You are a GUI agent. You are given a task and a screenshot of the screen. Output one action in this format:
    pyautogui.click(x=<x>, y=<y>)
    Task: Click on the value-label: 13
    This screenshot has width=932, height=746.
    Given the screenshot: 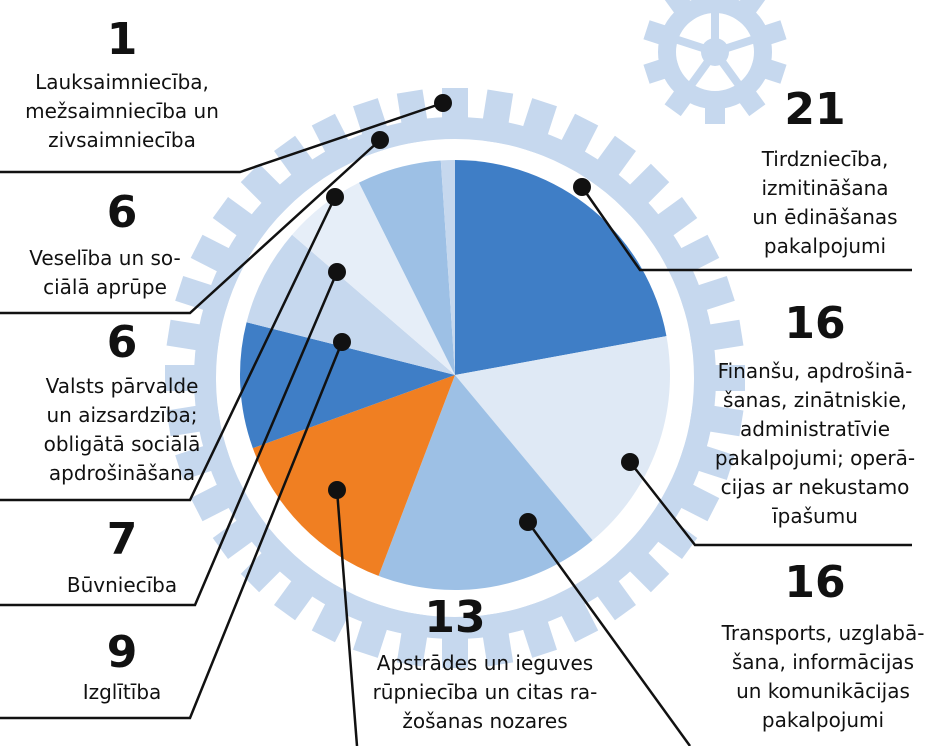 What is the action you would take?
    pyautogui.click(x=454, y=617)
    